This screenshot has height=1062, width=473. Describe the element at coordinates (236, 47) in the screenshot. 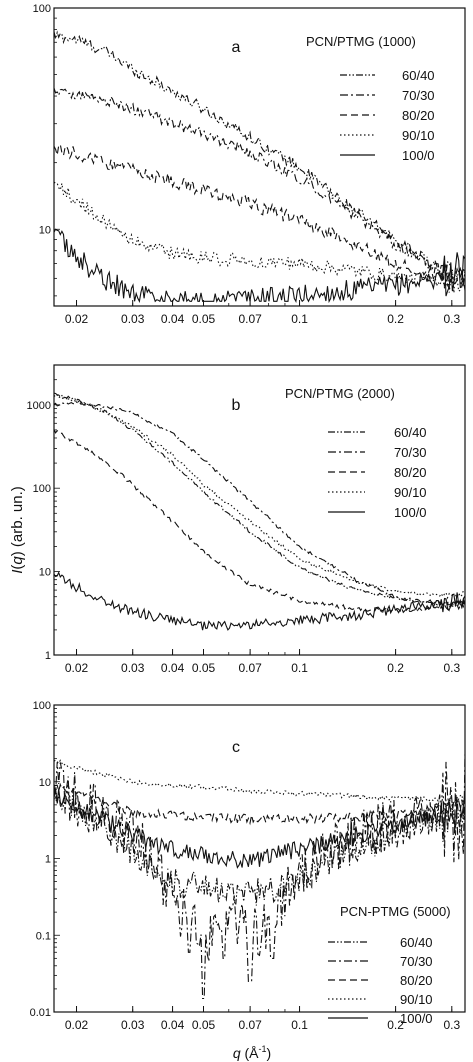

I see `panel-label: a` at that location.